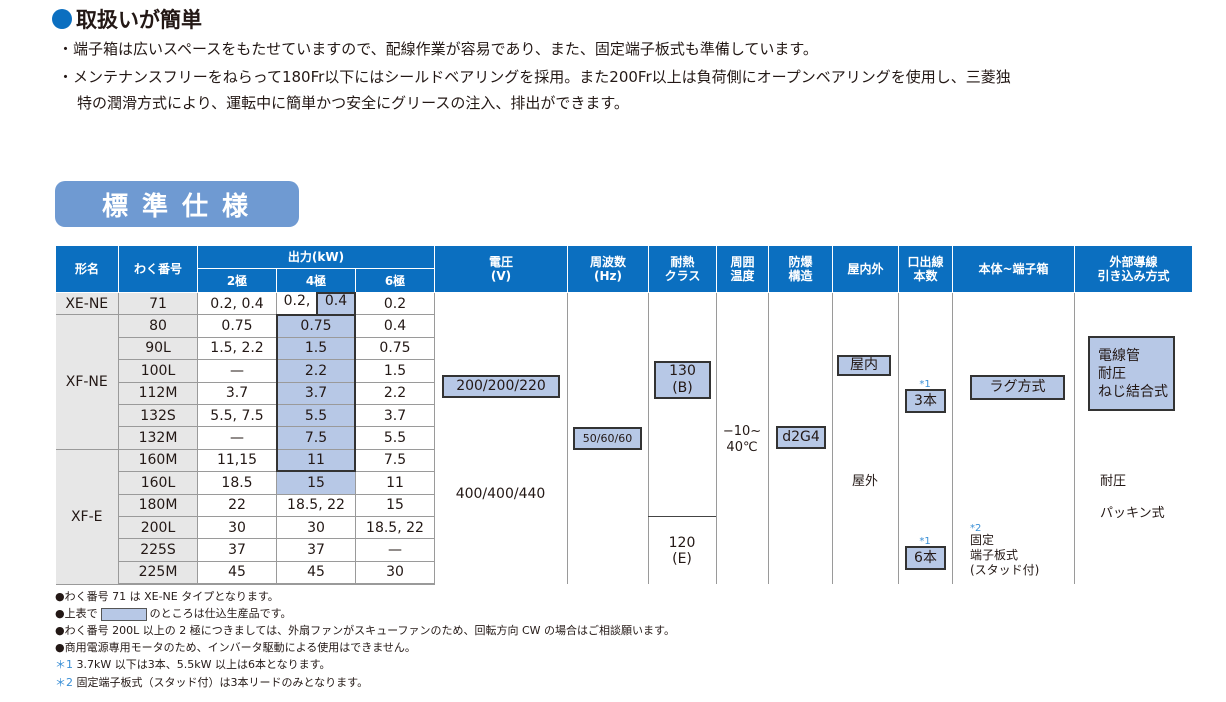  What do you see at coordinates (395, 280) in the screenshot?
I see `header-6pole: 6極` at bounding box center [395, 280].